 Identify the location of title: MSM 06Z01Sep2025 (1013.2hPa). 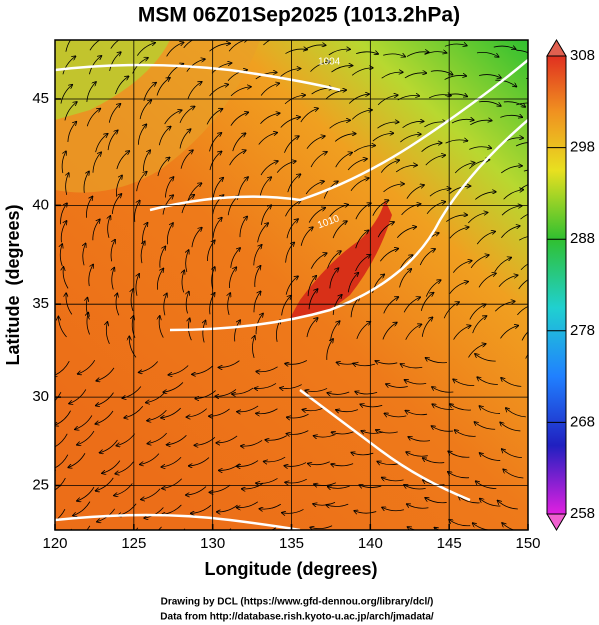
(299, 15).